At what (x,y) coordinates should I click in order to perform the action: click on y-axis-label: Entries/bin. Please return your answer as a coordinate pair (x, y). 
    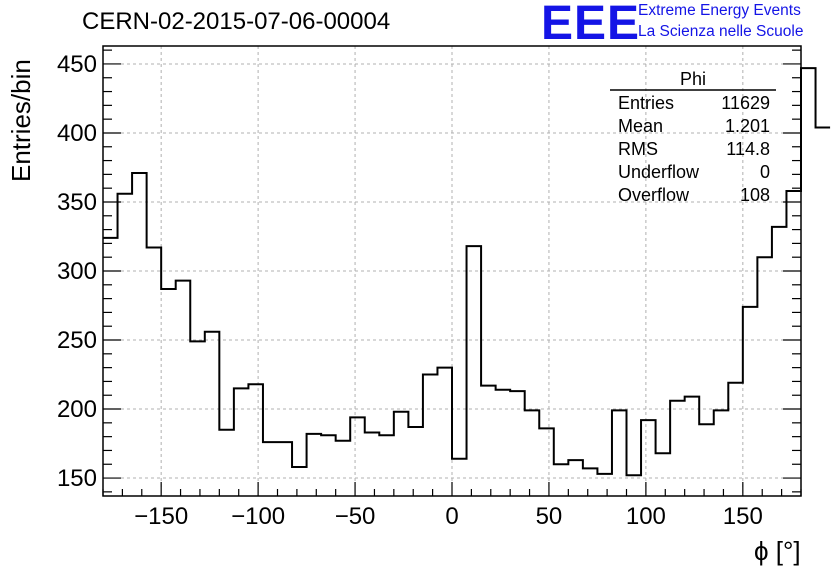
    Looking at the image, I should click on (21, 120).